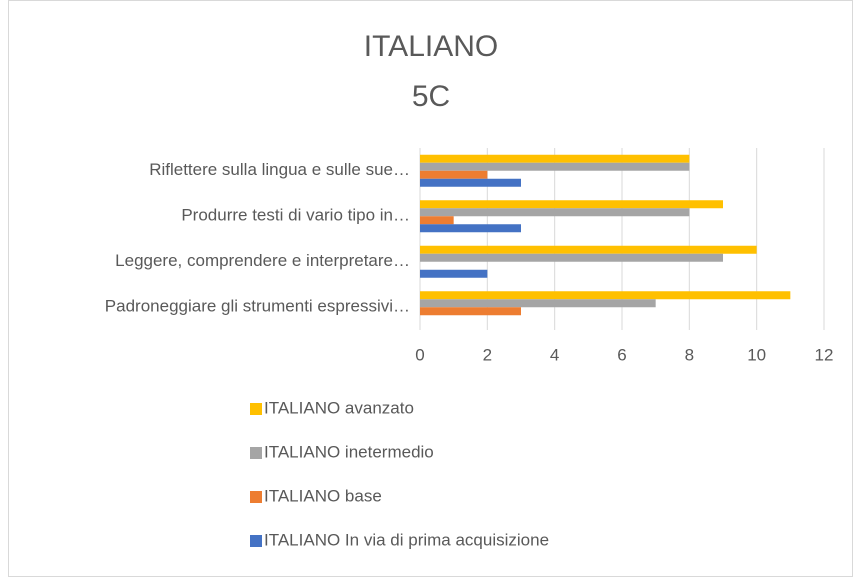 Image resolution: width=854 pixels, height=578 pixels. What do you see at coordinates (339, 407) in the screenshot?
I see `legend-label: ITALIANO avanzato` at bounding box center [339, 407].